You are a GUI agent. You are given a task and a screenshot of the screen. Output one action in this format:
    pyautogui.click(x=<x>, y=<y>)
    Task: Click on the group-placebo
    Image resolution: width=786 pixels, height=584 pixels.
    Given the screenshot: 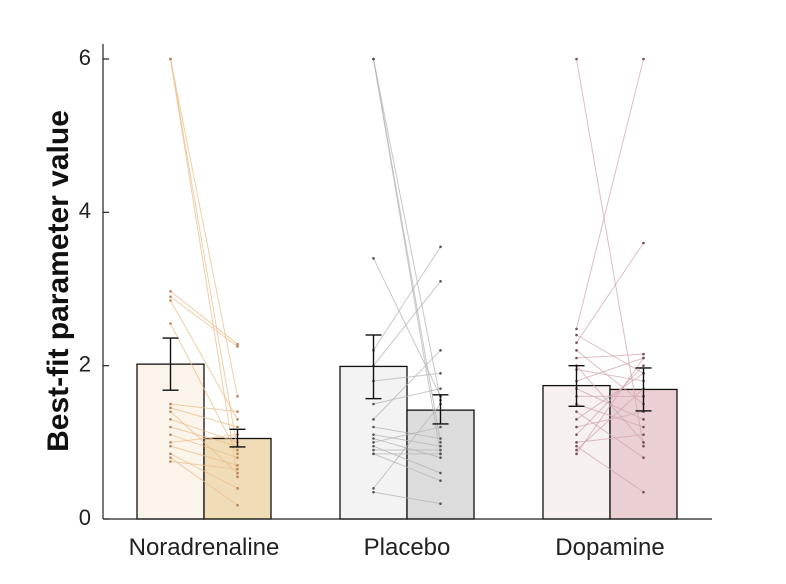 What is the action you would take?
    pyautogui.click(x=407, y=288)
    